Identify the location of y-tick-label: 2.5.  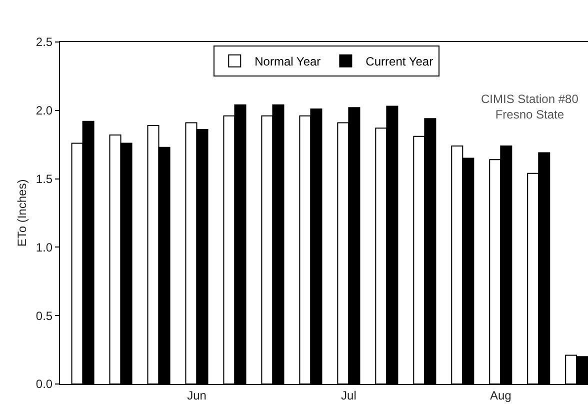
(44, 42).